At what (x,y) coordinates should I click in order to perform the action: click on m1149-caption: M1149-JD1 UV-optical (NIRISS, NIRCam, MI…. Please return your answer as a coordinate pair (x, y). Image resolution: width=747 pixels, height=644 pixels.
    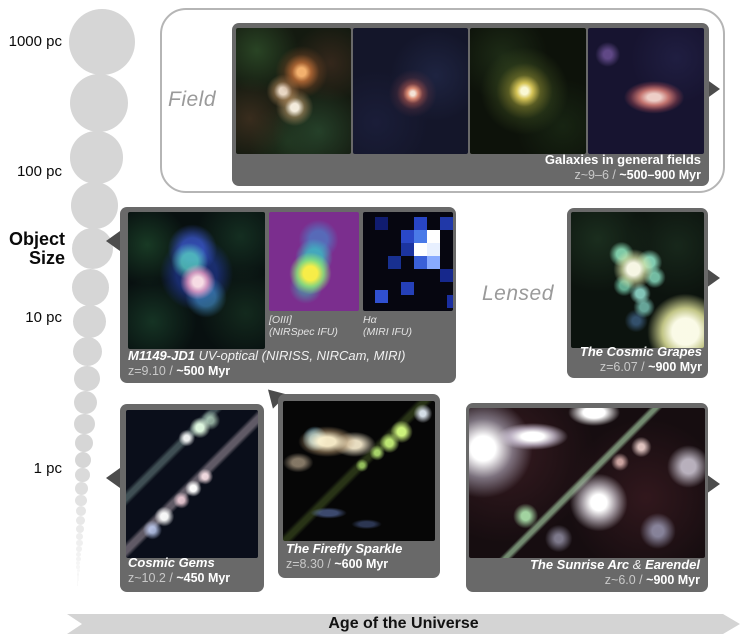
    Looking at the image, I should click on (266, 363).